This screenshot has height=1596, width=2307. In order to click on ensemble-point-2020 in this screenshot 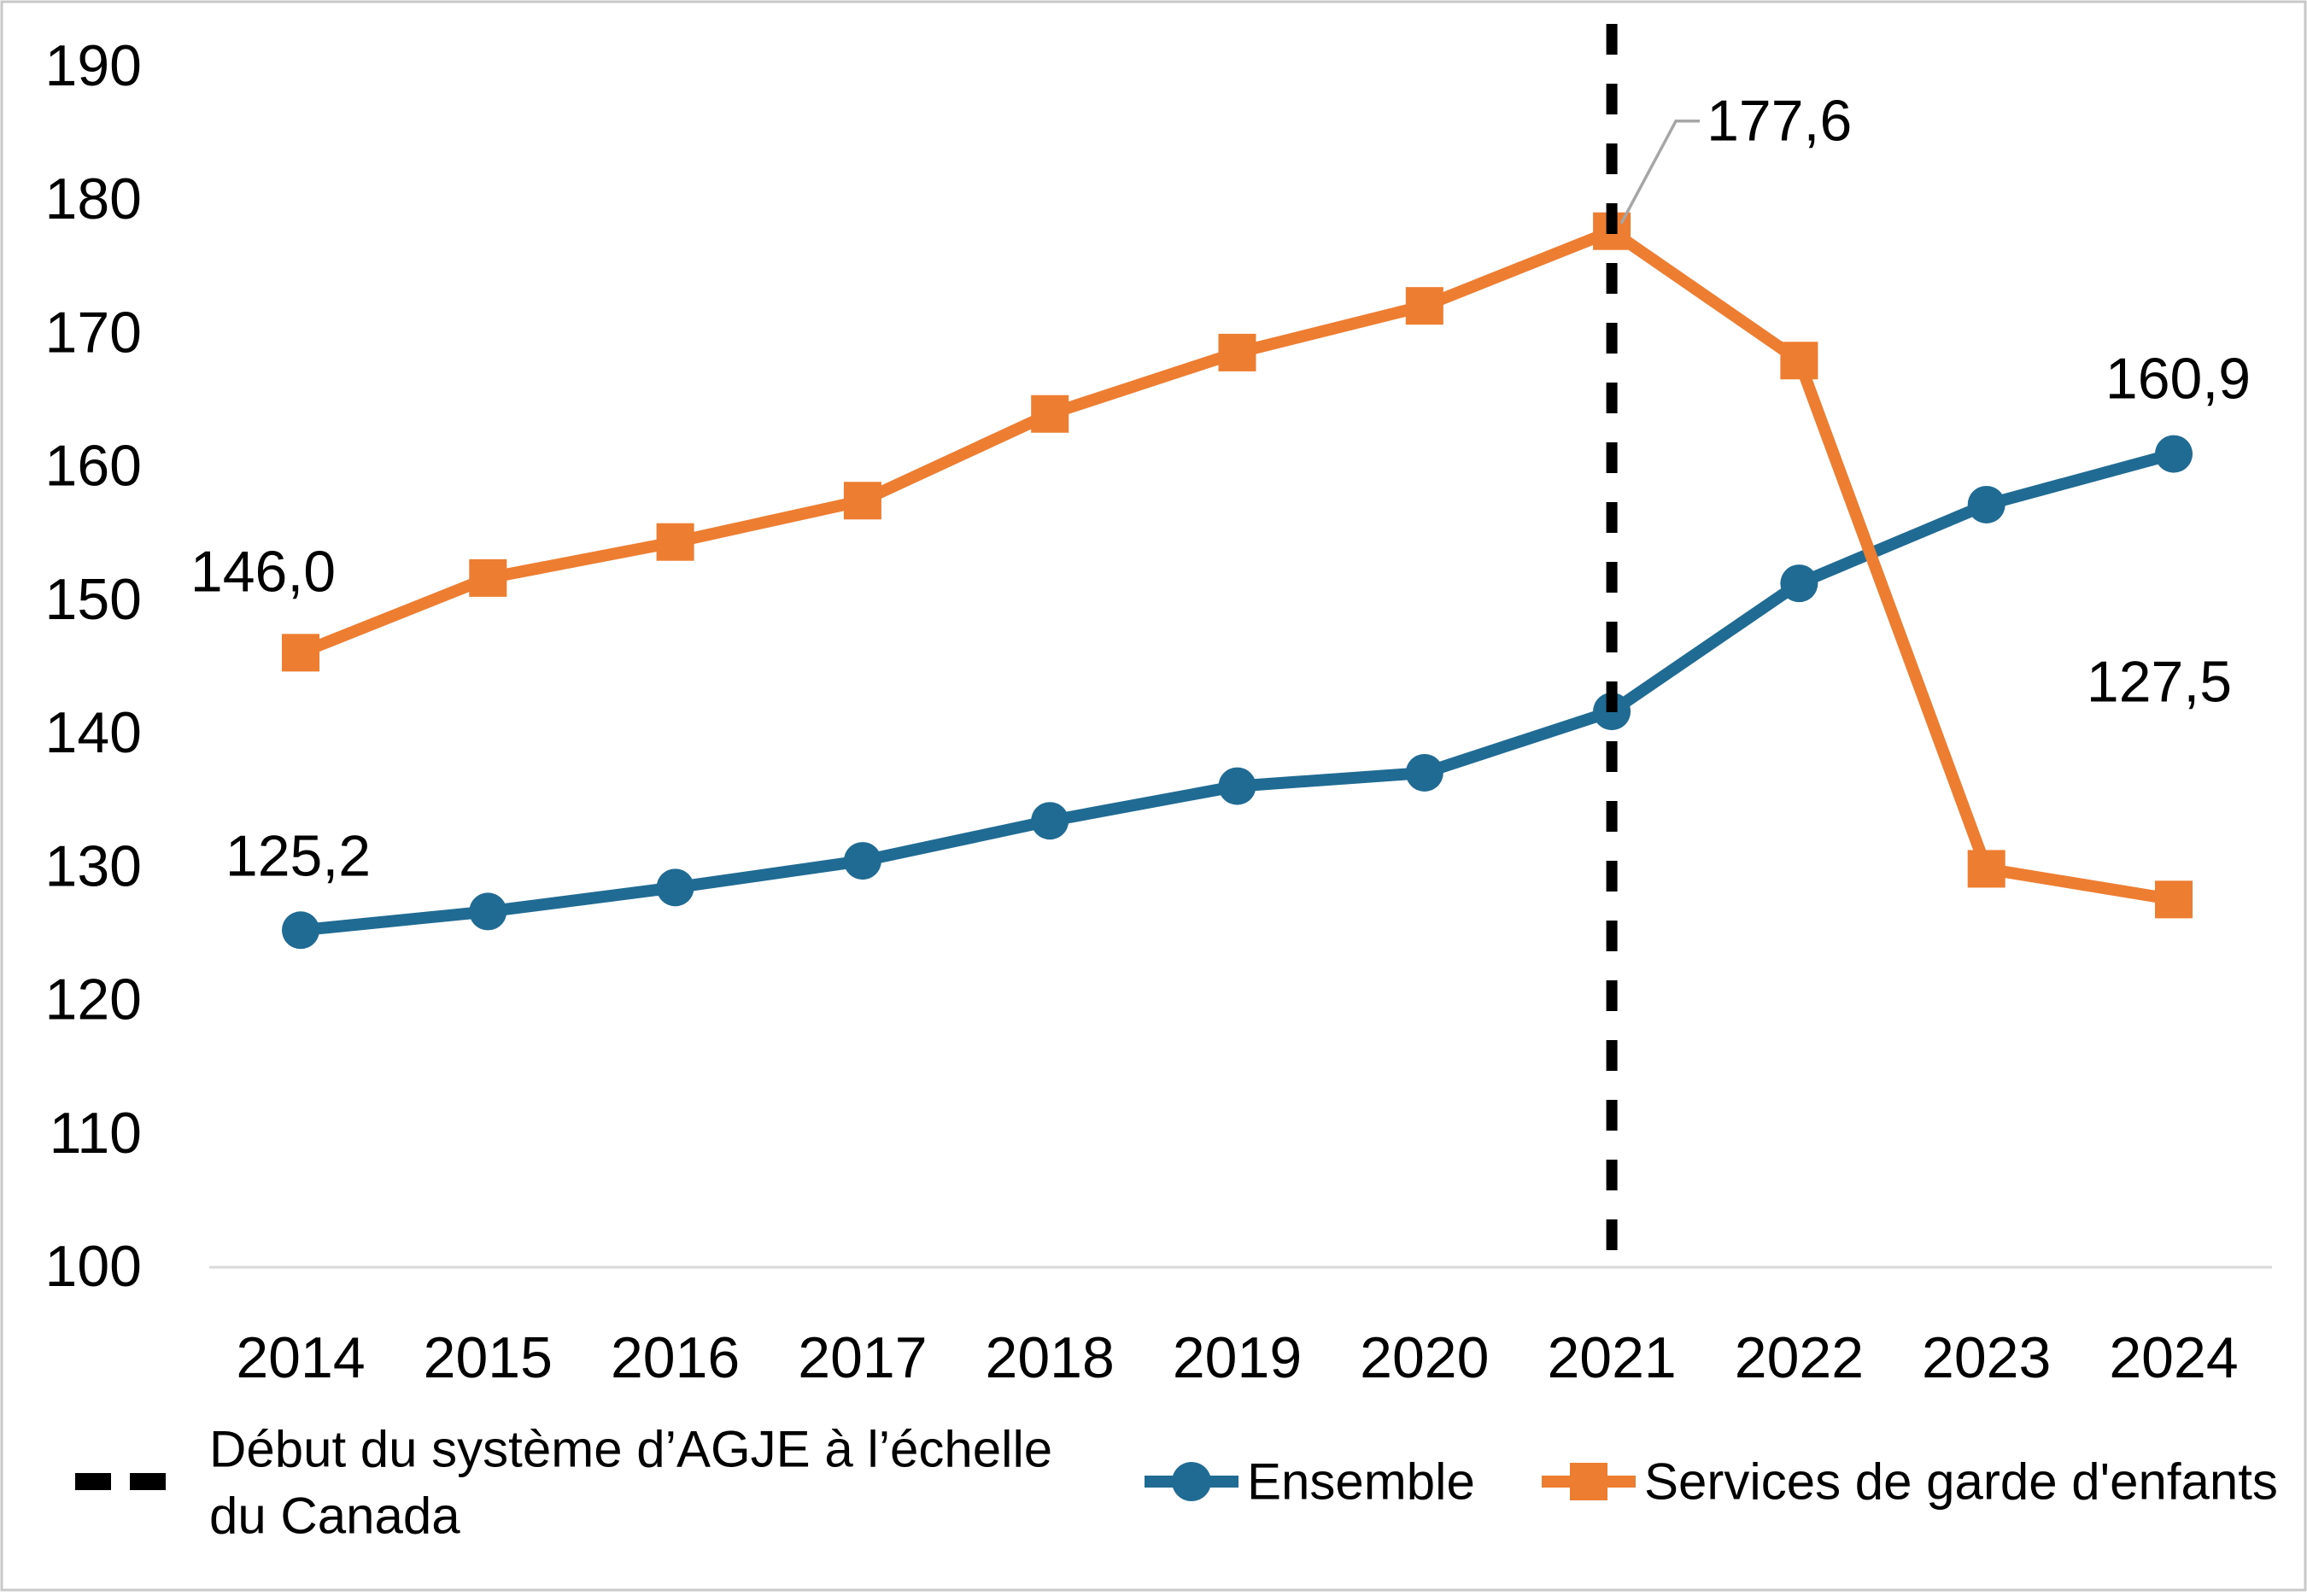, I will do `click(1424, 772)`.